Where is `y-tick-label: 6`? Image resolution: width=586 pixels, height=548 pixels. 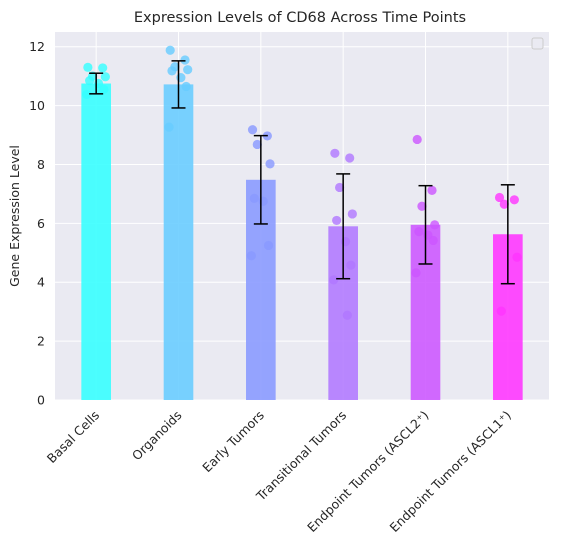
y-tick-label: 6 is located at coordinates (41, 223).